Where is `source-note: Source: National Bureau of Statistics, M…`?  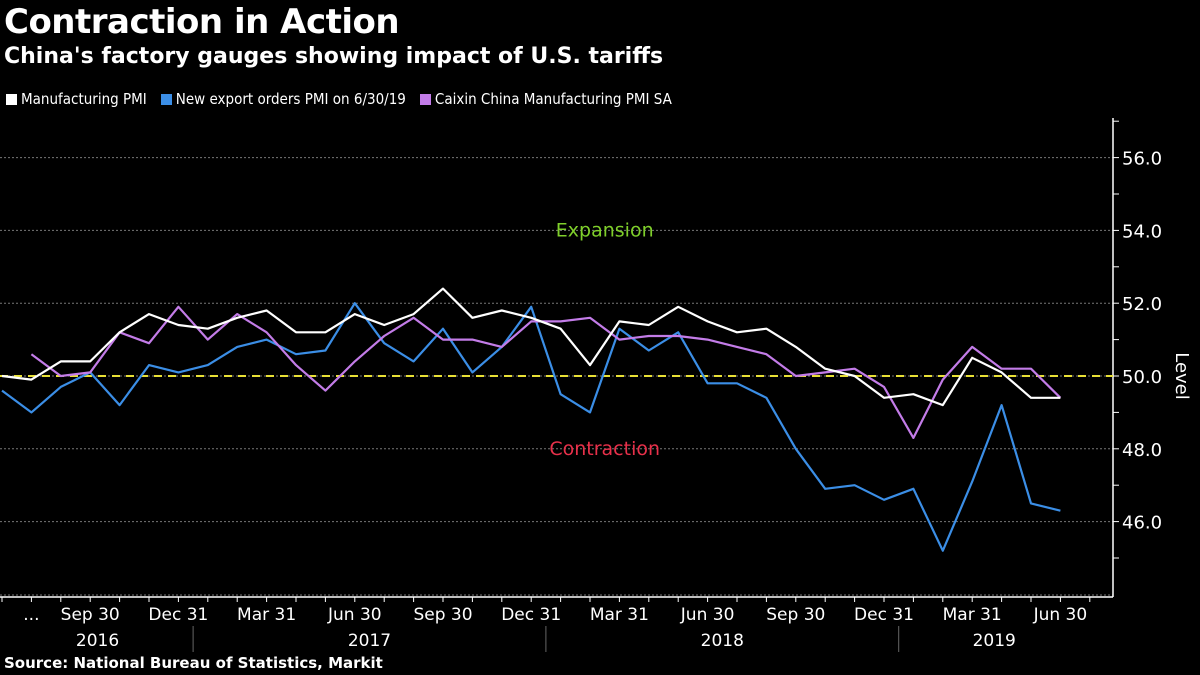 source-note: Source: National Bureau of Statistics, M… is located at coordinates (193, 663).